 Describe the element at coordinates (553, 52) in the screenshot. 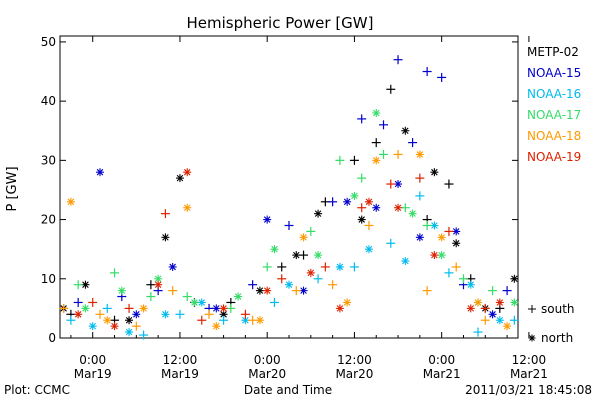

I see `legend-entry: METP-02` at that location.